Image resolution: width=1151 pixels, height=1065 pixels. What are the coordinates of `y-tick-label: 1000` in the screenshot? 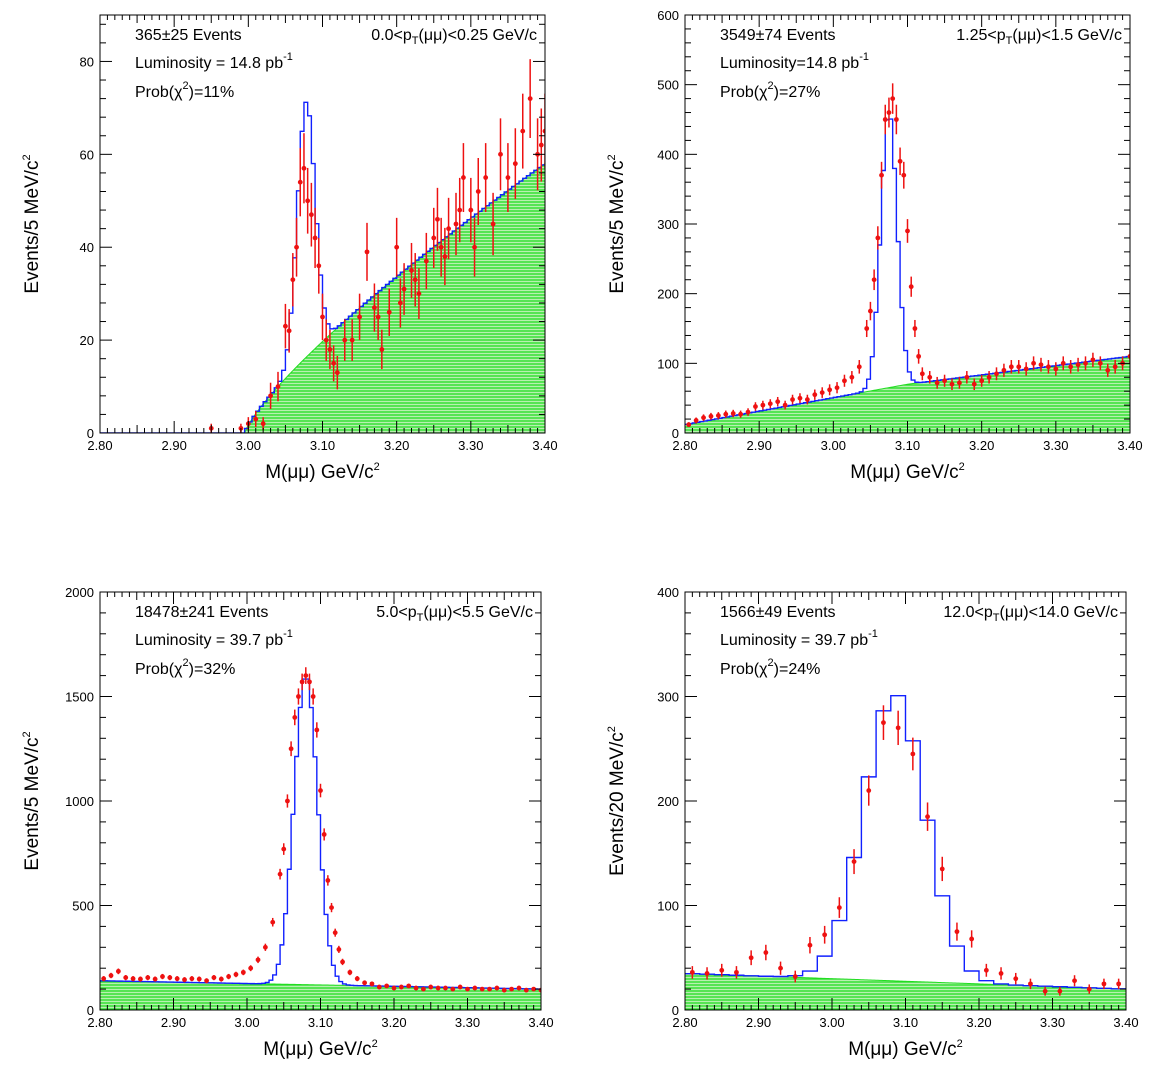 It's located at (79, 801).